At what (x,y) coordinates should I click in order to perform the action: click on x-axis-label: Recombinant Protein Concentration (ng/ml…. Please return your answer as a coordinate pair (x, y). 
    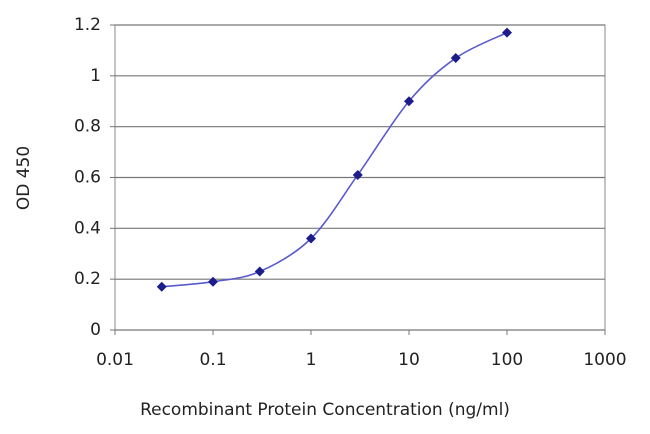
    Looking at the image, I should click on (325, 410).